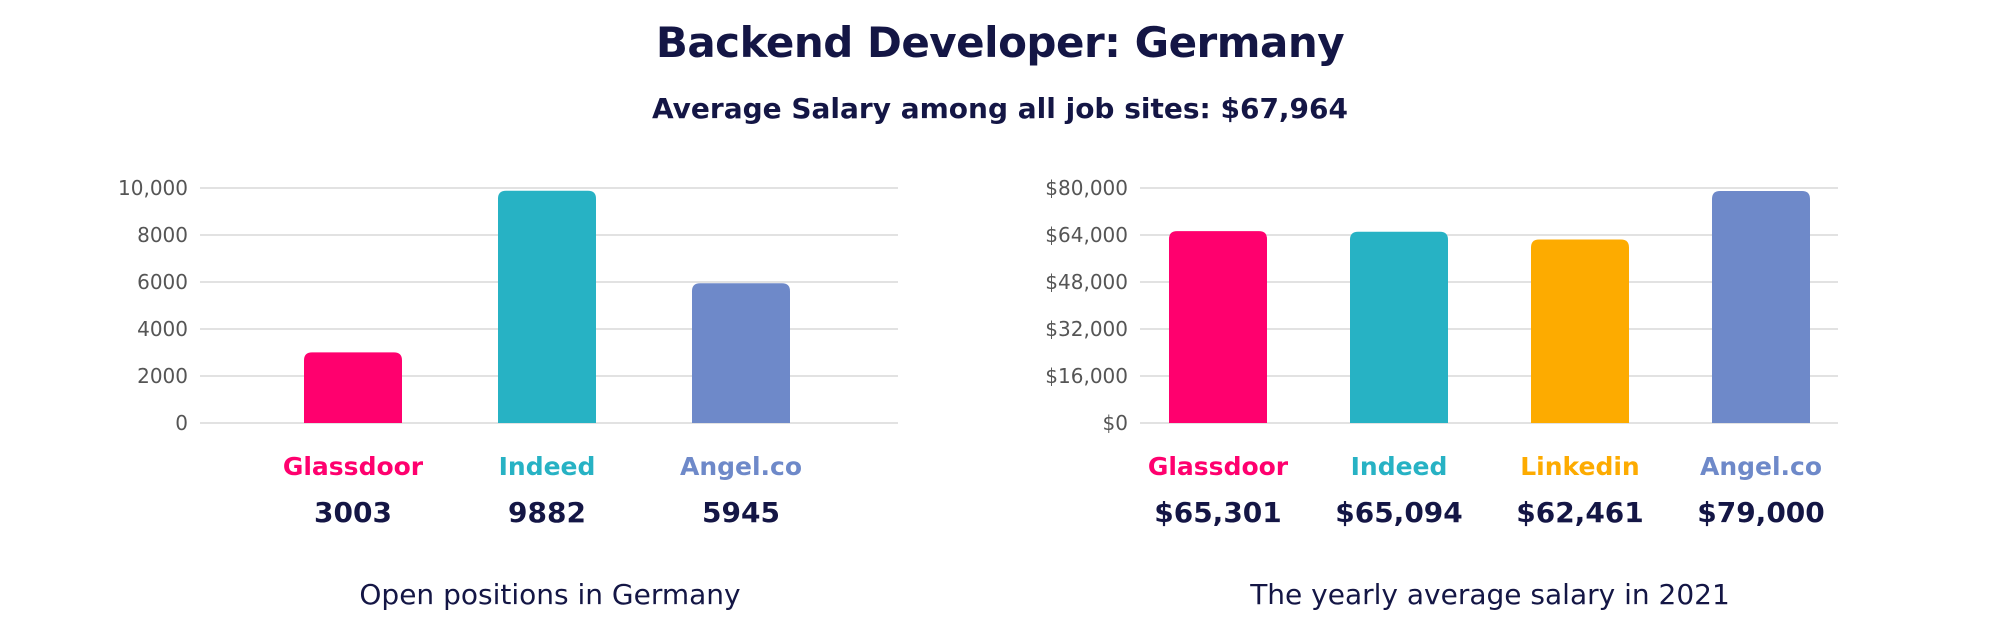 The height and width of the screenshot is (627, 2000). I want to click on bar-linkedin, so click(1580, 331).